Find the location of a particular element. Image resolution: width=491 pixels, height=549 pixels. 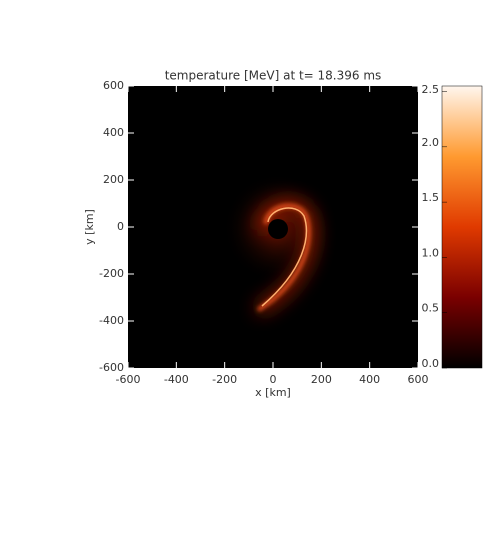

x-tick-label: -600 is located at coordinates (128, 379).